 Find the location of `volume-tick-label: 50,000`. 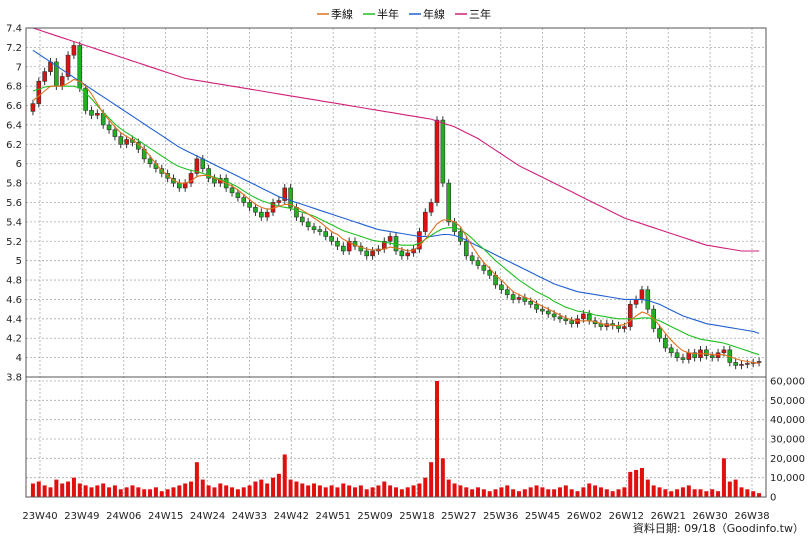

volume-tick-label: 50,000 is located at coordinates (787, 401).